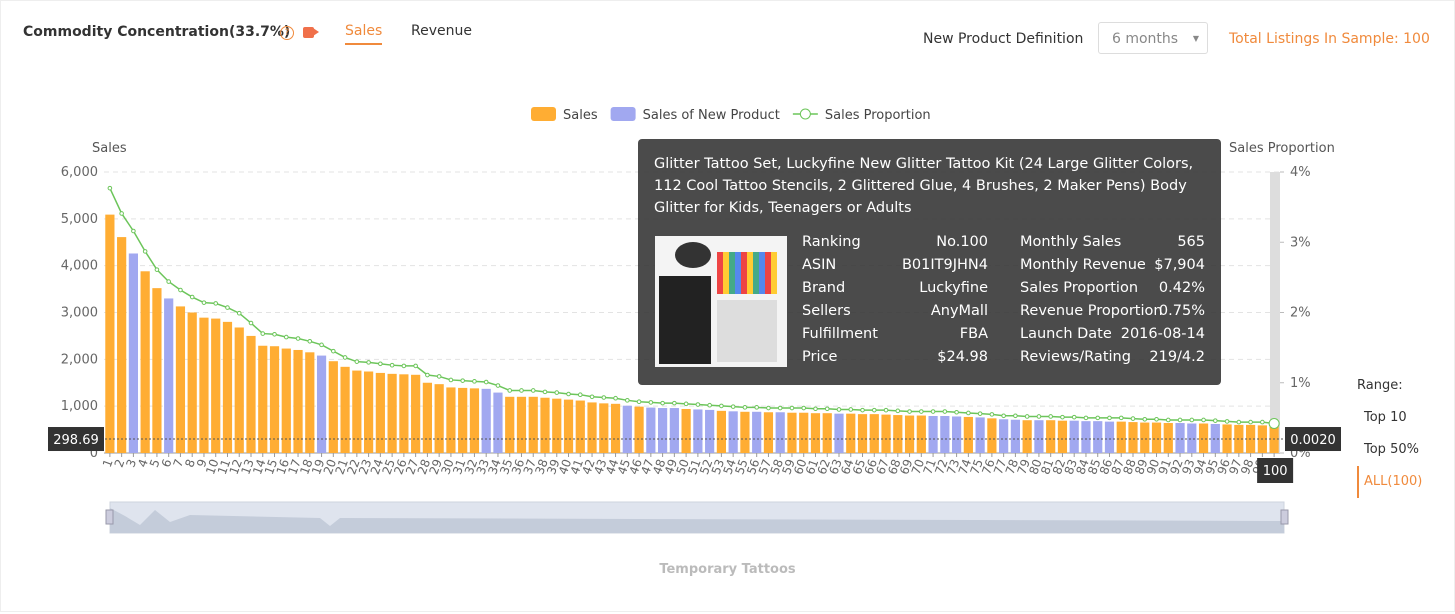 Image resolution: width=1455 pixels, height=614 pixels. What do you see at coordinates (1380, 385) in the screenshot?
I see `range-label: Range:` at bounding box center [1380, 385].